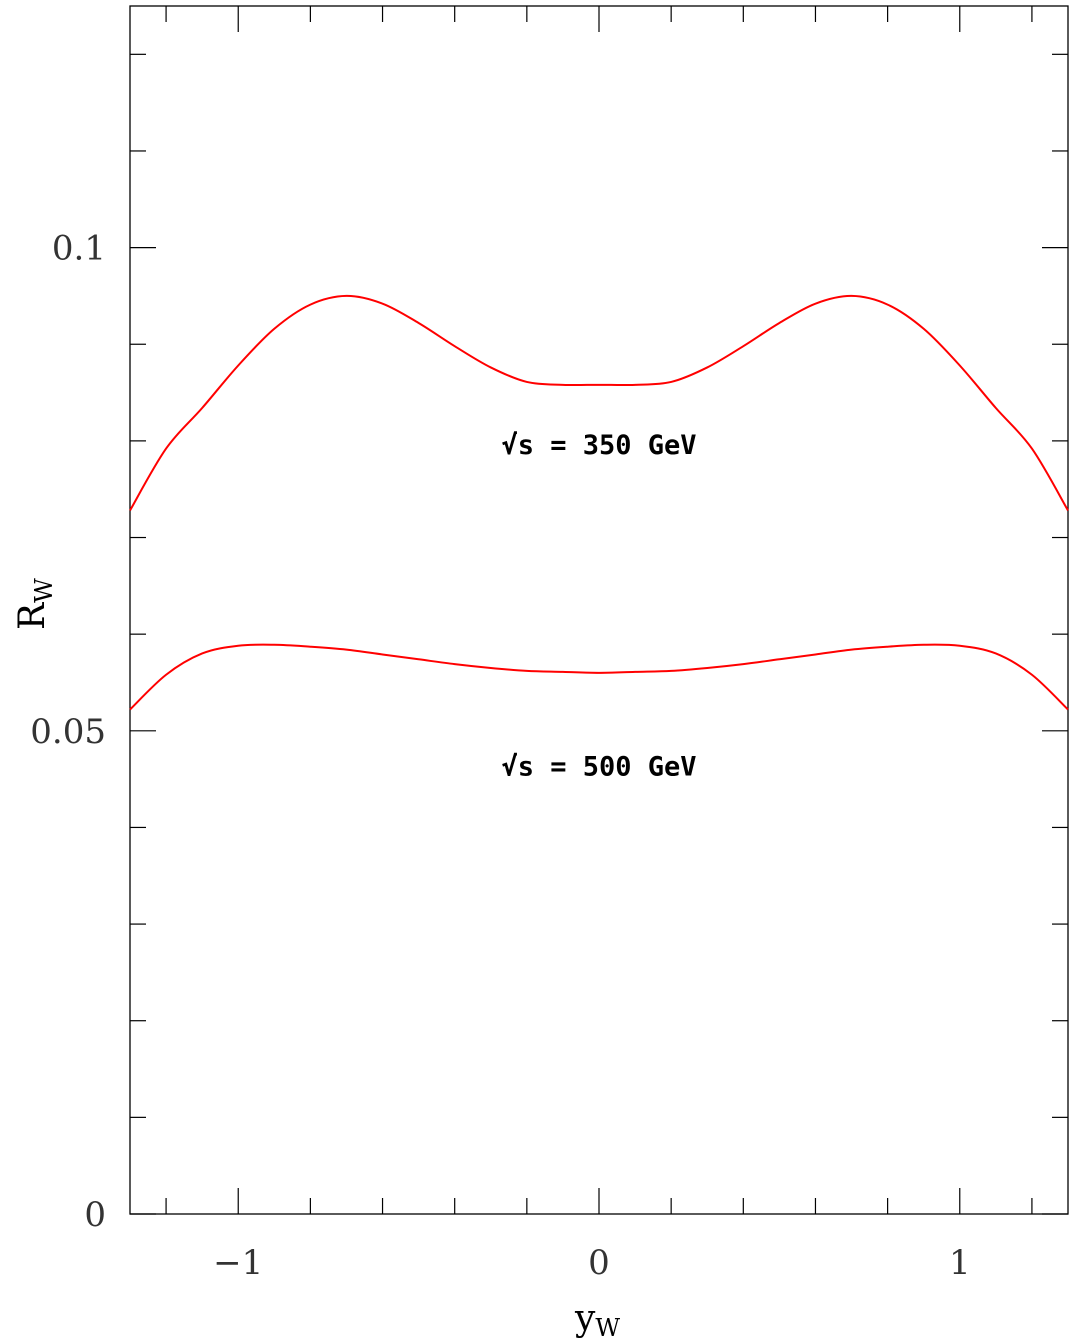 Image resolution: width=1070 pixels, height=1339 pixels. I want to click on series-annotation-1: √s = 350 GeV, so click(598, 445).